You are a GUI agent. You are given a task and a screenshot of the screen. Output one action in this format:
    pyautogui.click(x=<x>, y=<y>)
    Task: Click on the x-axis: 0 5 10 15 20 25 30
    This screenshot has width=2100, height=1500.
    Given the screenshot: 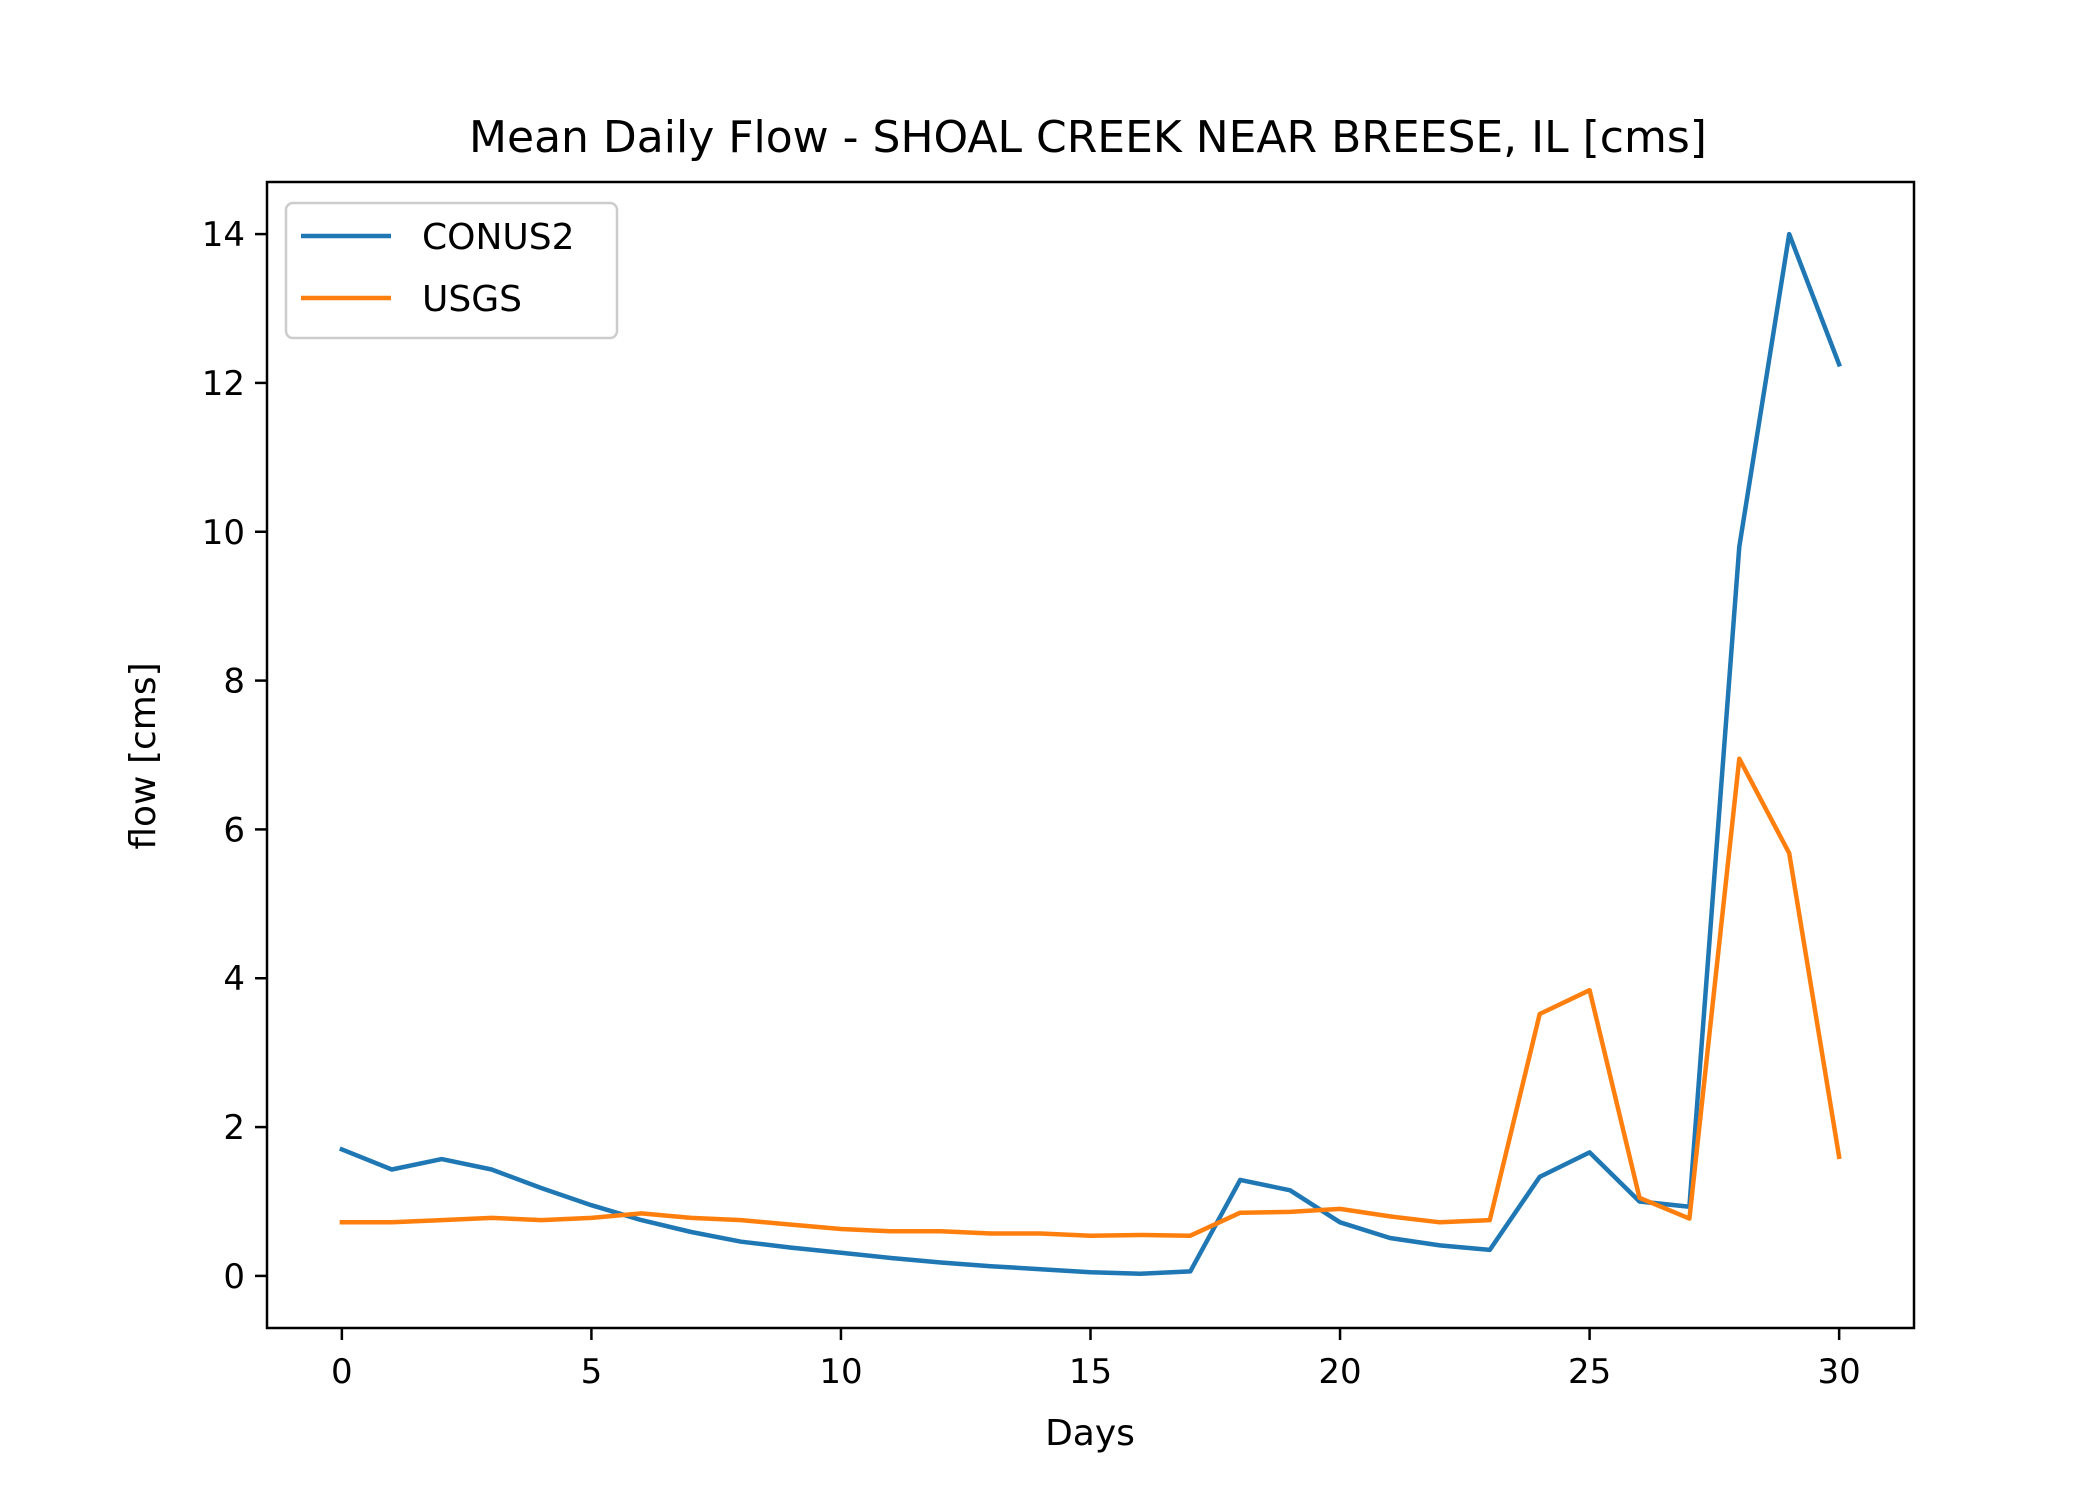 What is the action you would take?
    pyautogui.click(x=1096, y=1360)
    